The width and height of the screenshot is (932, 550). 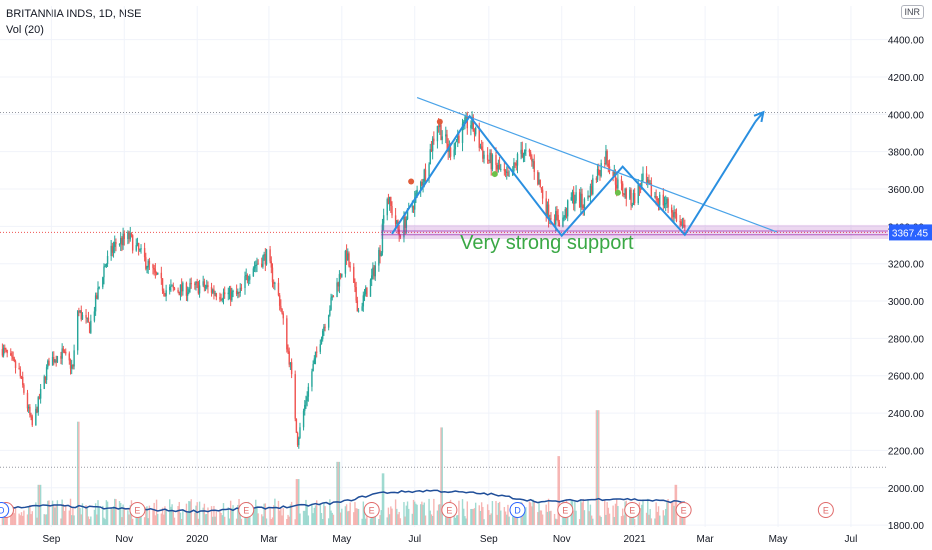 I want to click on x-tick-label: Nov, so click(x=124, y=539).